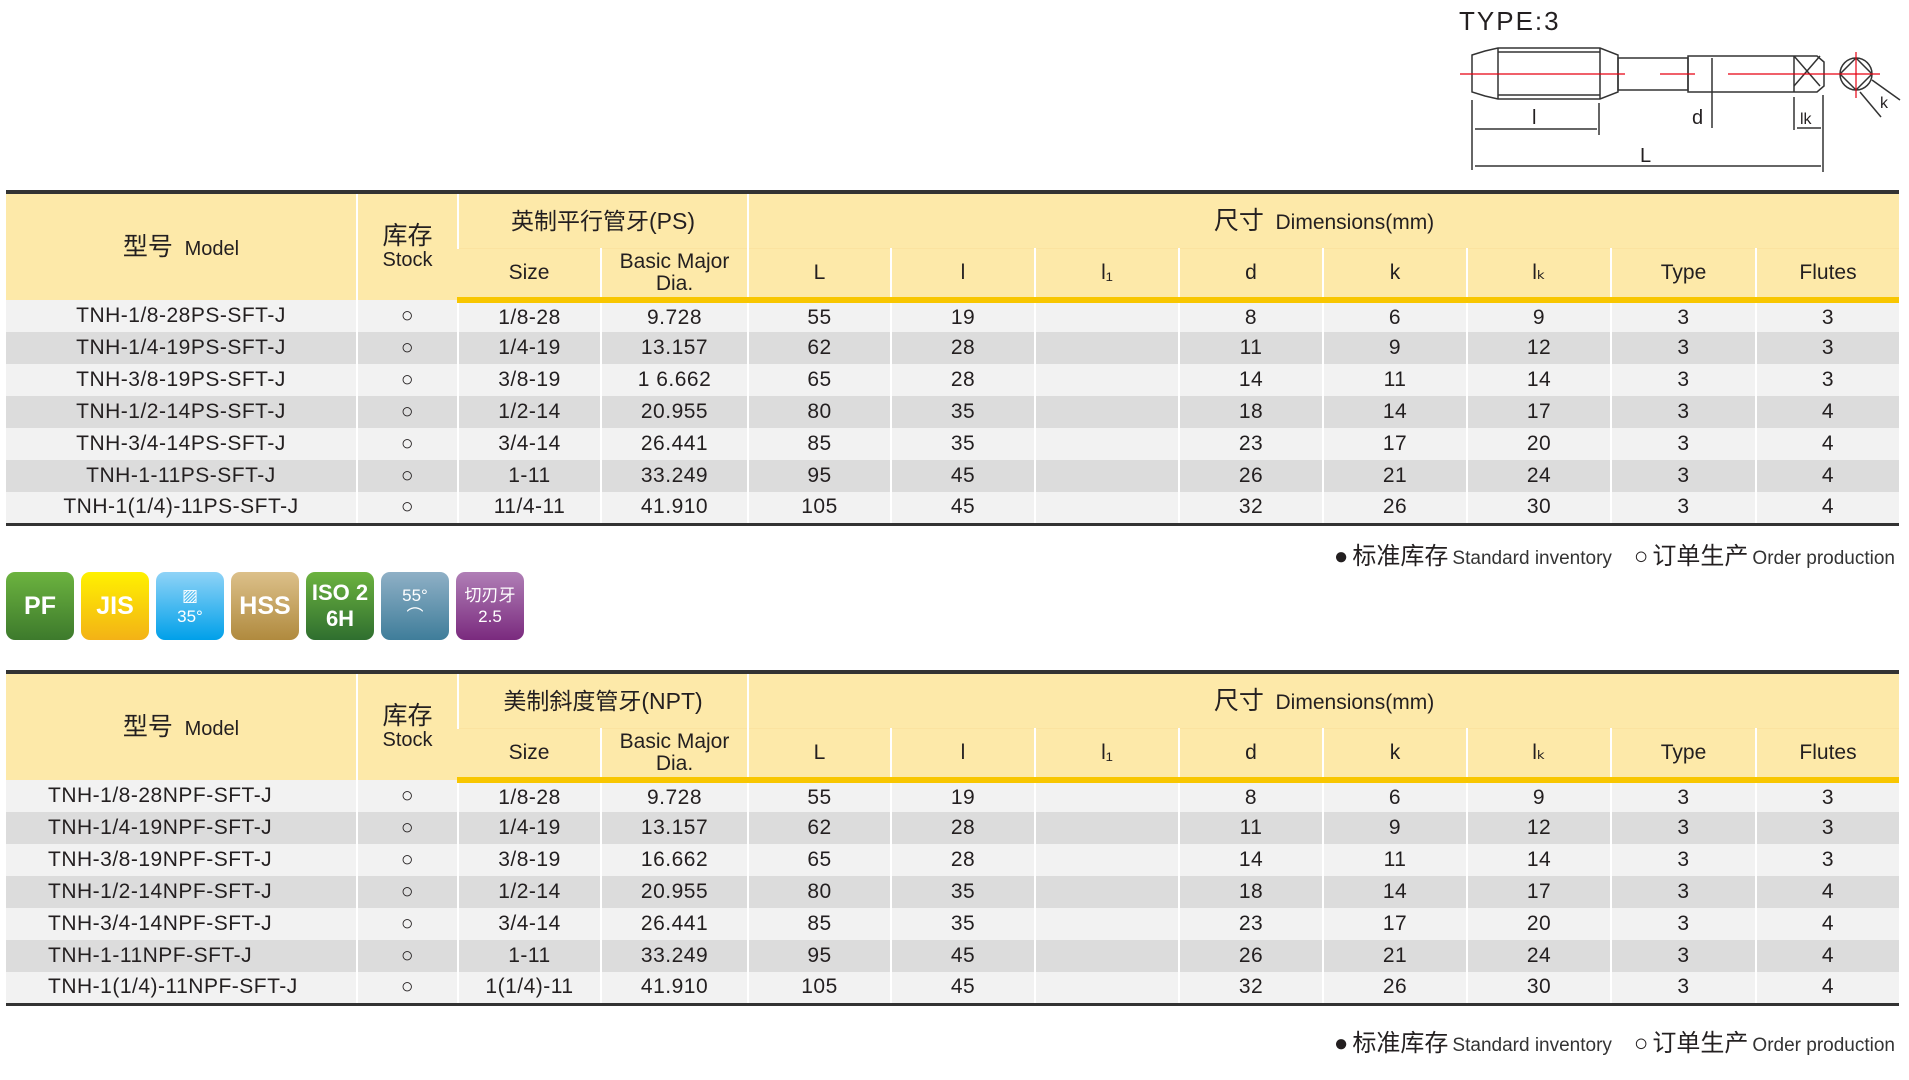 The image size is (1909, 1080). What do you see at coordinates (1532, 1045) in the screenshot?
I see `std-en: Standard inventory` at bounding box center [1532, 1045].